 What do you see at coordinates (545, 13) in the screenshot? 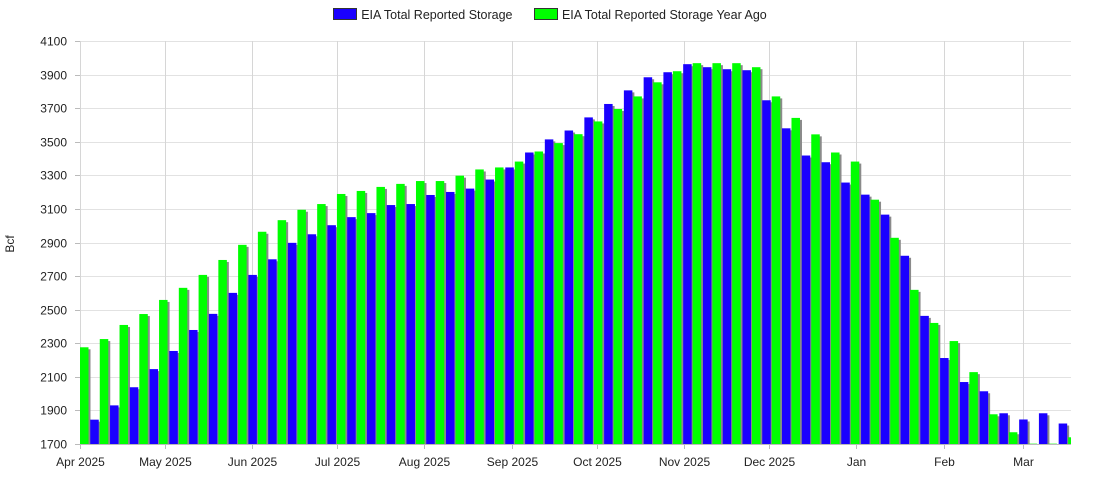
I see `legend-swatch-storage-year-ago` at bounding box center [545, 13].